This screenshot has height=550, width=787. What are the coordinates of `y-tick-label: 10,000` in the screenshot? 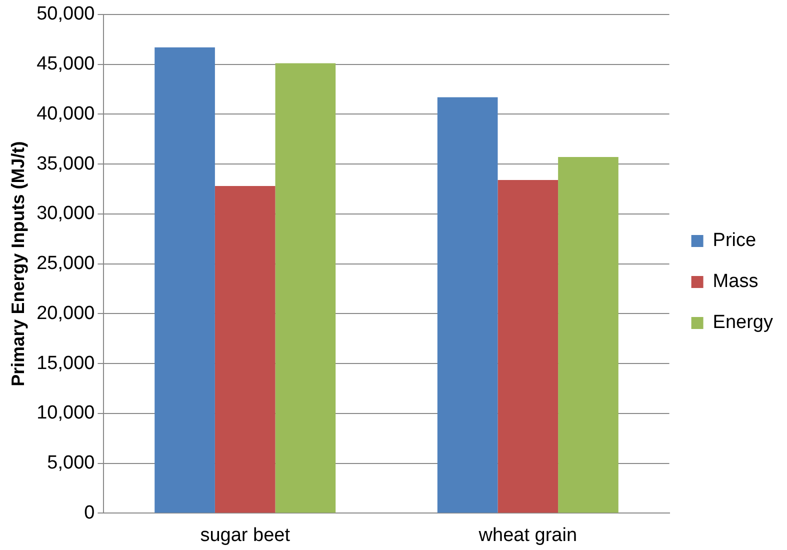 It's located at (65, 413).